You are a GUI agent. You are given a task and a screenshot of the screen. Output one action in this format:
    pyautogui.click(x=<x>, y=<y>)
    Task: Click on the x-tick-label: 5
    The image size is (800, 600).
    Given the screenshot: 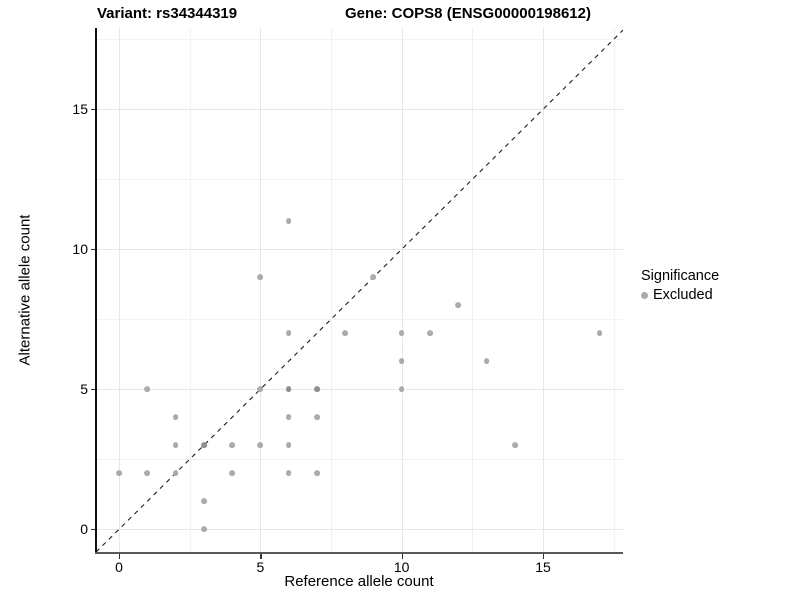 What is the action you would take?
    pyautogui.click(x=260, y=567)
    